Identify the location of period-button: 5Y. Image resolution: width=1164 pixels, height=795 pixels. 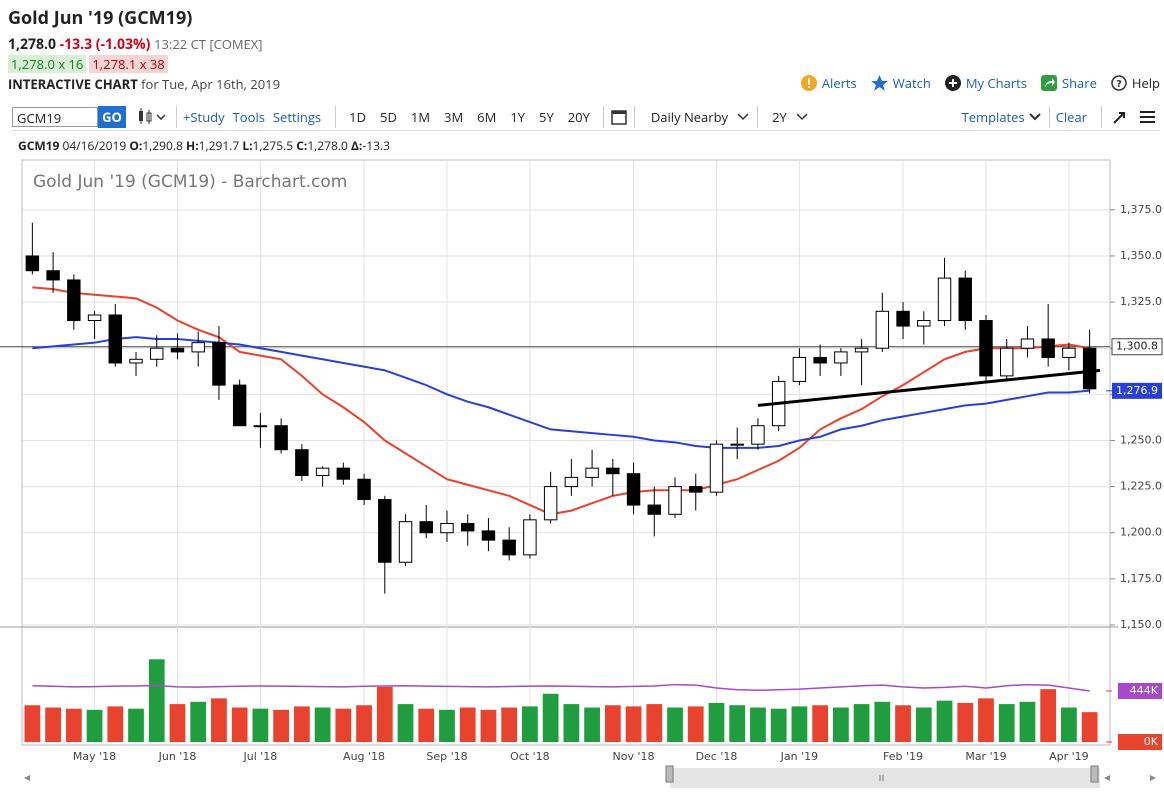
(546, 117).